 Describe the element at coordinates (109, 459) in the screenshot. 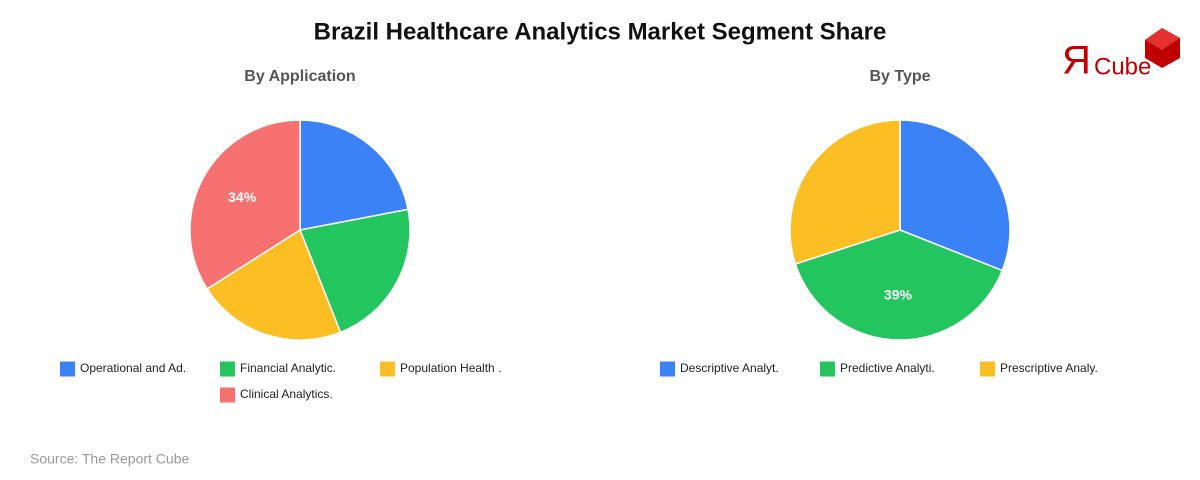

I see `source: Source: The Report Cube` at that location.